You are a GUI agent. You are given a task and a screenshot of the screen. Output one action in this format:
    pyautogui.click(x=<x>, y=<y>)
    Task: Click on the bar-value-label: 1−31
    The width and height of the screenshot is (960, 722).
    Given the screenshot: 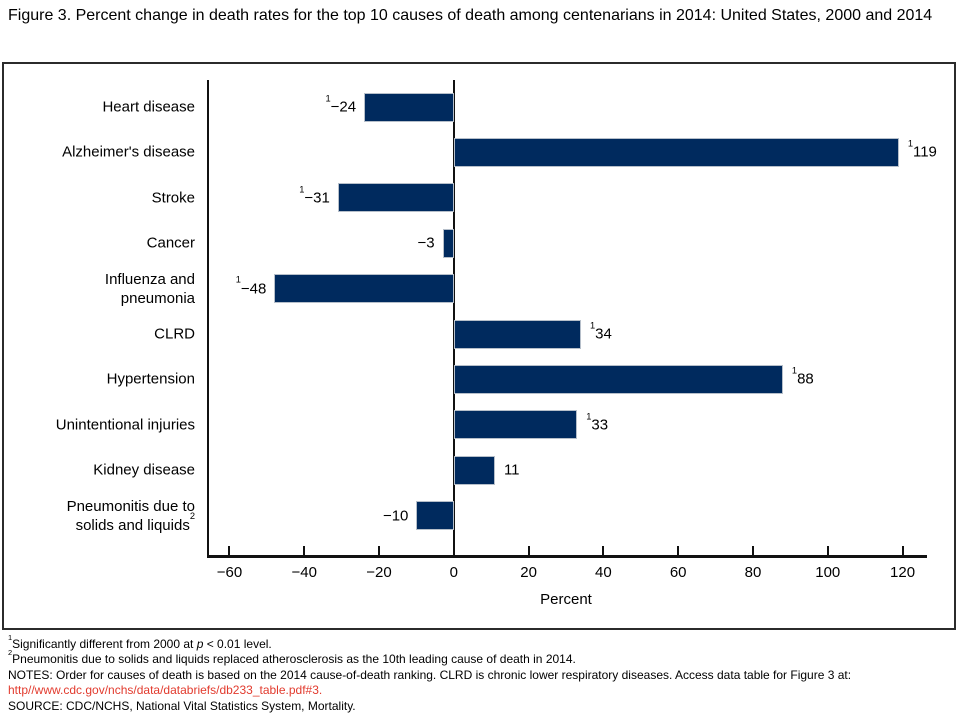 What is the action you would take?
    pyautogui.click(x=314, y=195)
    